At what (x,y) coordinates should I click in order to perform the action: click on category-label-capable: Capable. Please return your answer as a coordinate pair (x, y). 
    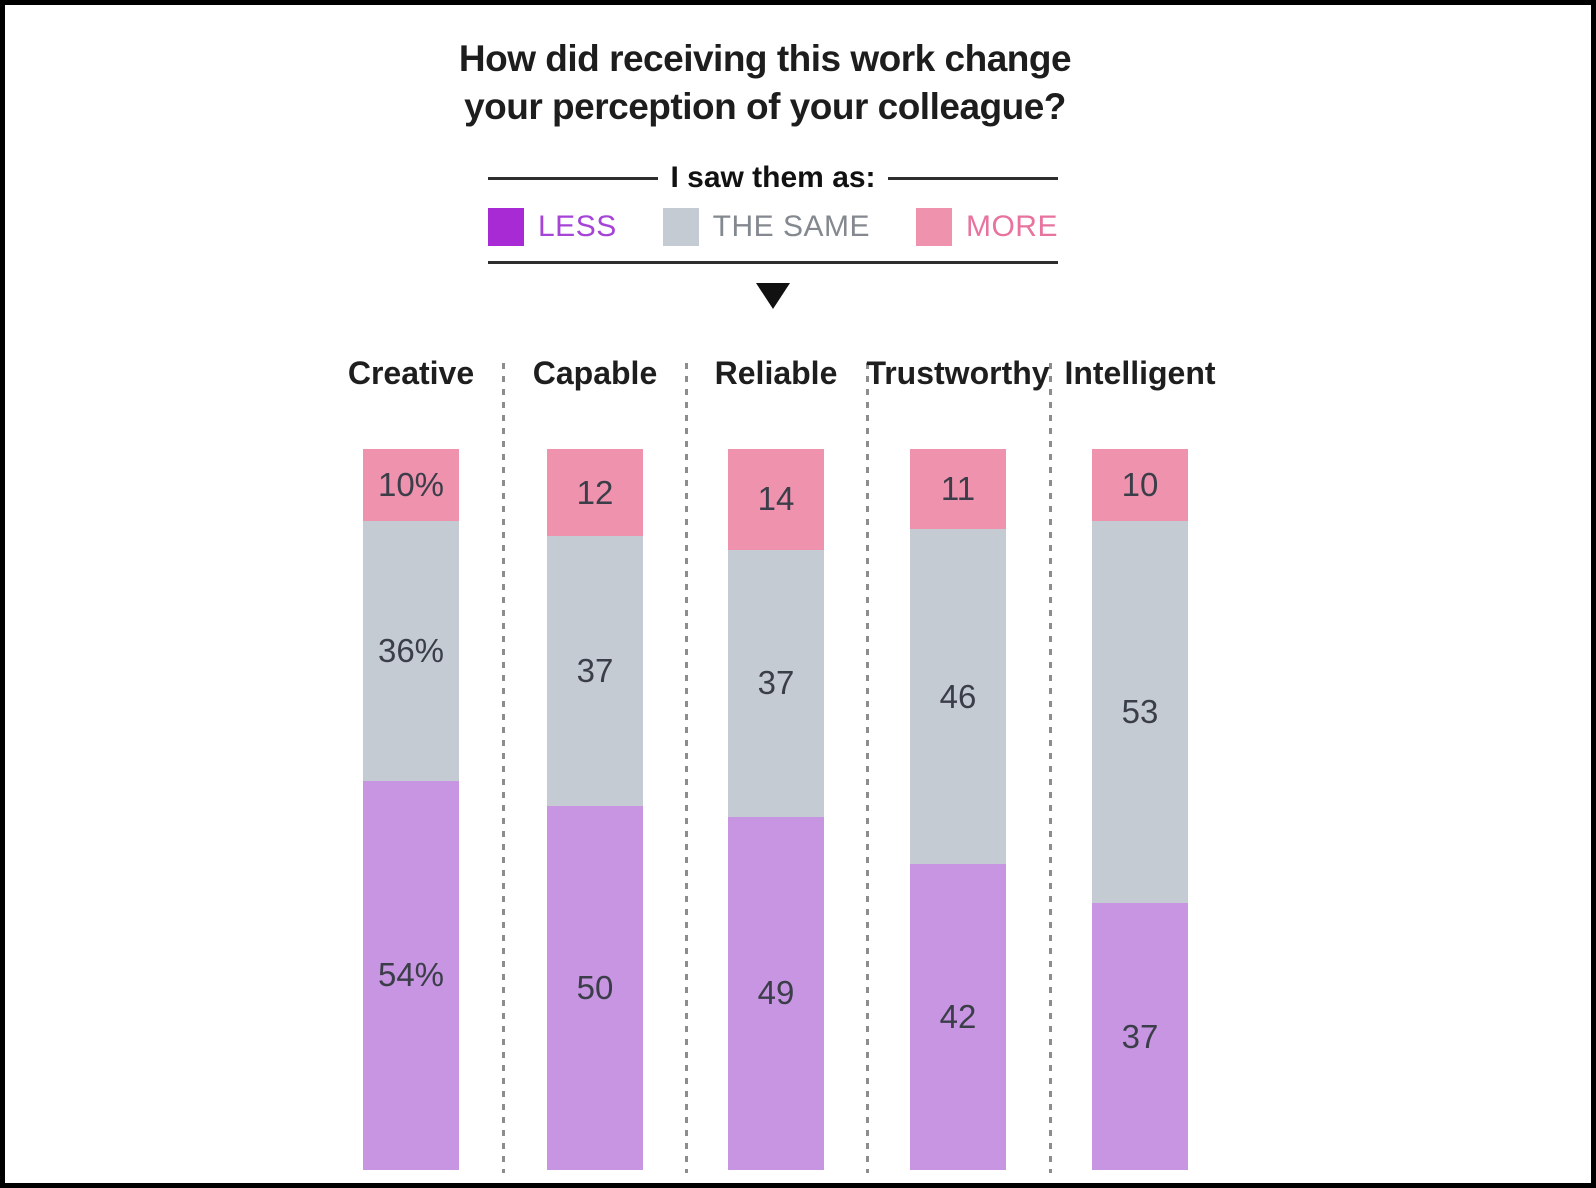
    Looking at the image, I should click on (595, 373).